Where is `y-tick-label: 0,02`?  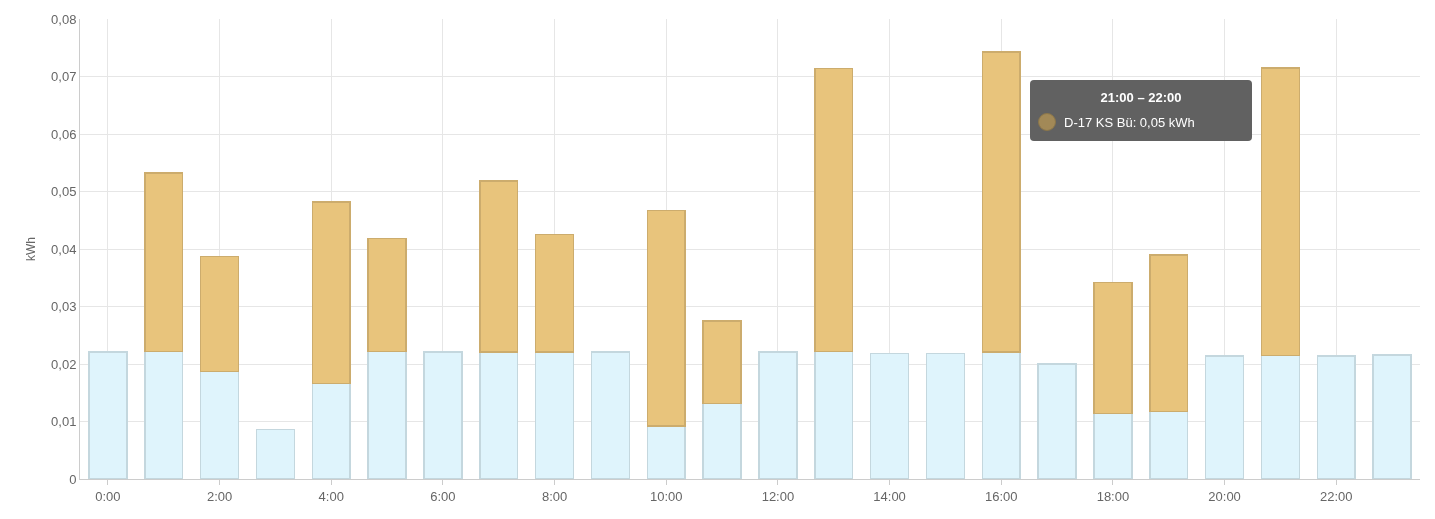
y-tick-label: 0,02 is located at coordinates (64, 364).